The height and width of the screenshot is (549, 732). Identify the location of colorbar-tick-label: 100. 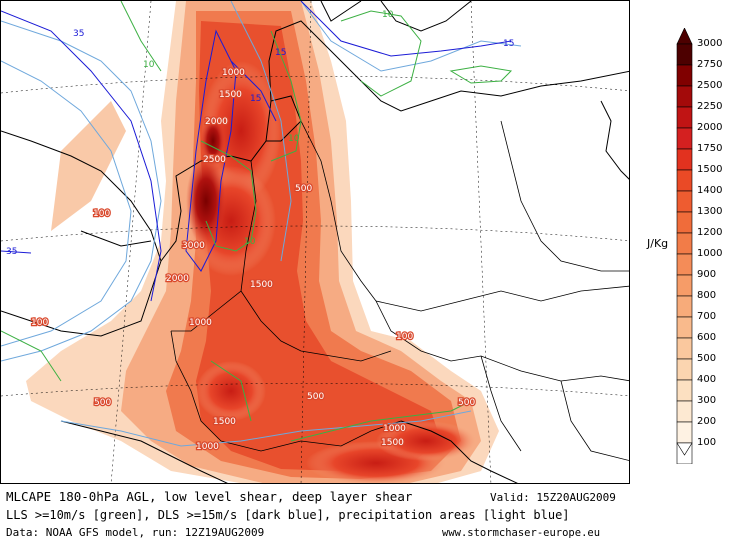
(707, 442).